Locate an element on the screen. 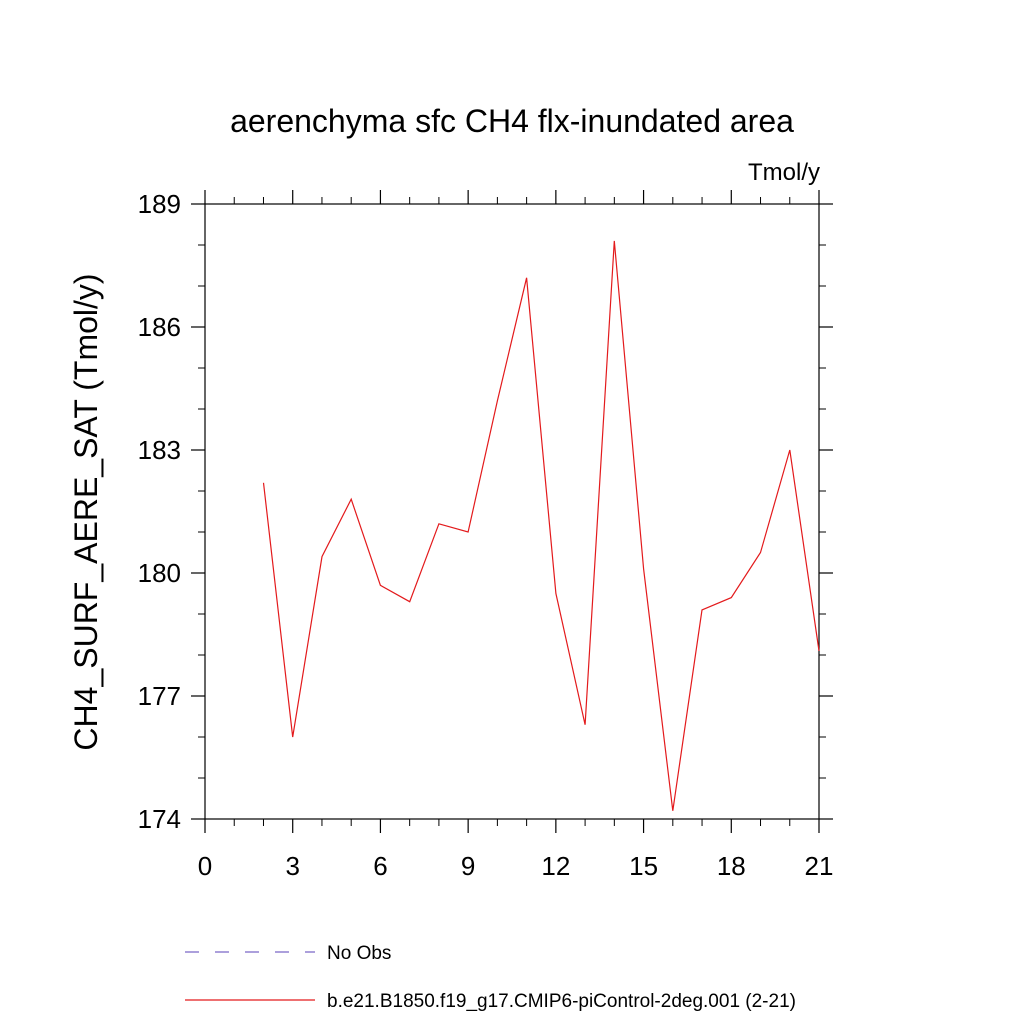 The width and height of the screenshot is (1024, 1024). x-tick-label: 18 is located at coordinates (731, 866).